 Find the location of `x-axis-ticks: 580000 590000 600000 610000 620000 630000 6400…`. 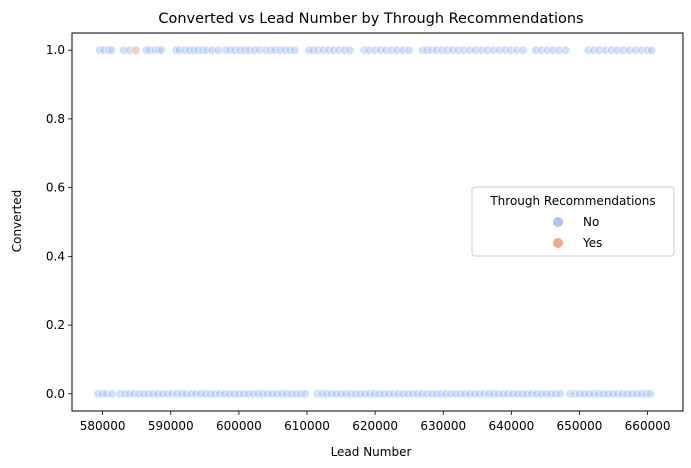

x-axis-ticks: 580000 590000 600000 610000 620000 630000 6400… is located at coordinates (375, 422).